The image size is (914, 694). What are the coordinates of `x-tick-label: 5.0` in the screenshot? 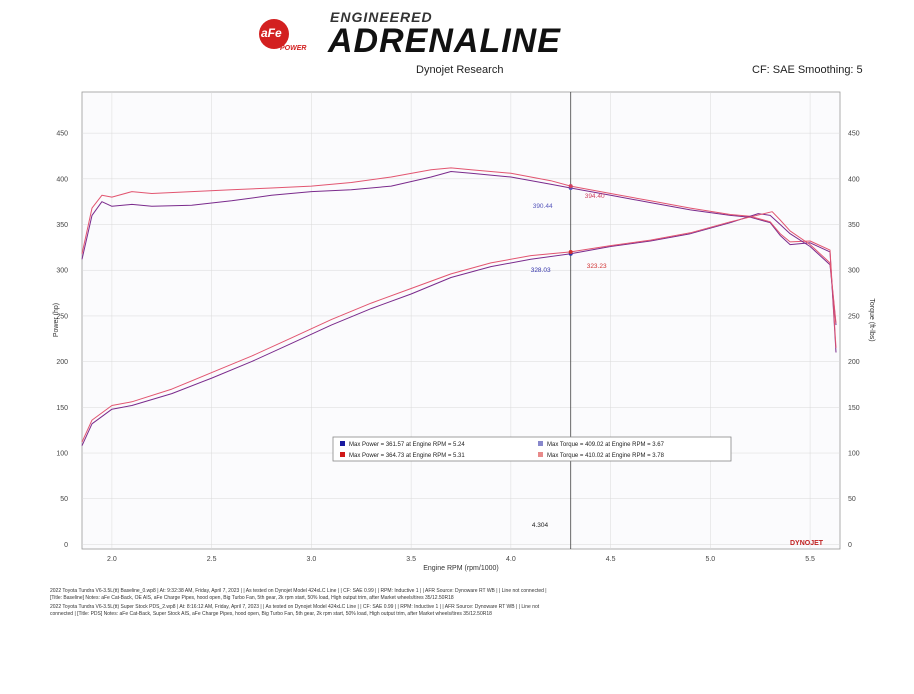 It's located at (710, 559).